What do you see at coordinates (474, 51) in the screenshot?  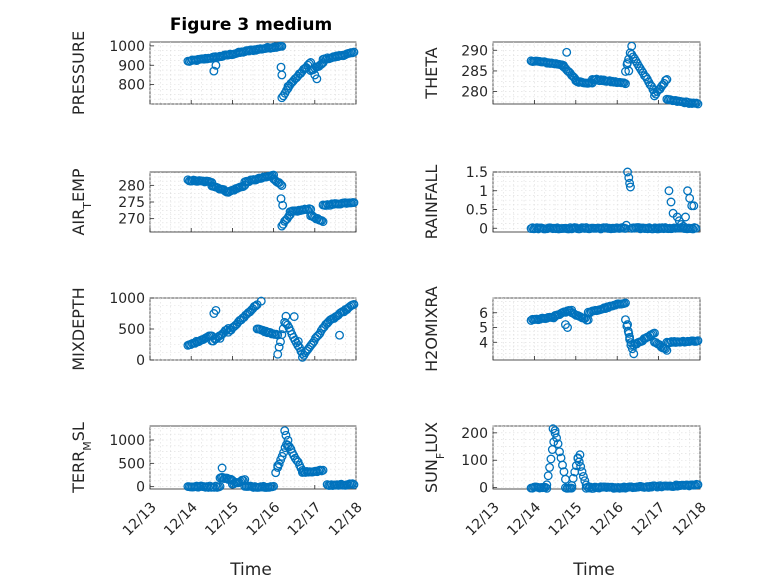 I see `y-tick-label: 290` at bounding box center [474, 51].